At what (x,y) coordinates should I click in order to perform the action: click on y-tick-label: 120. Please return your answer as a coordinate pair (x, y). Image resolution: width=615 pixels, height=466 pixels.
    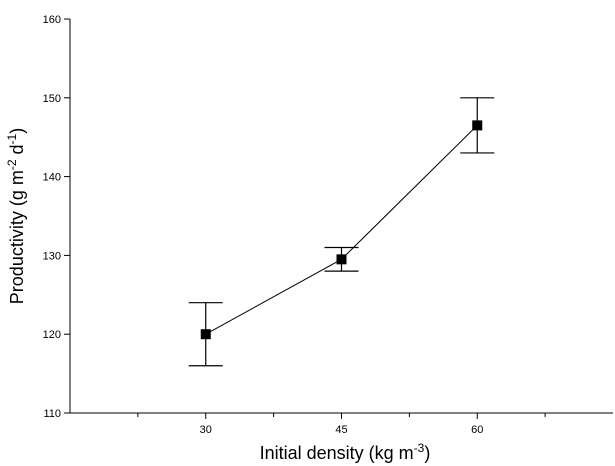
    Looking at the image, I should click on (52, 335).